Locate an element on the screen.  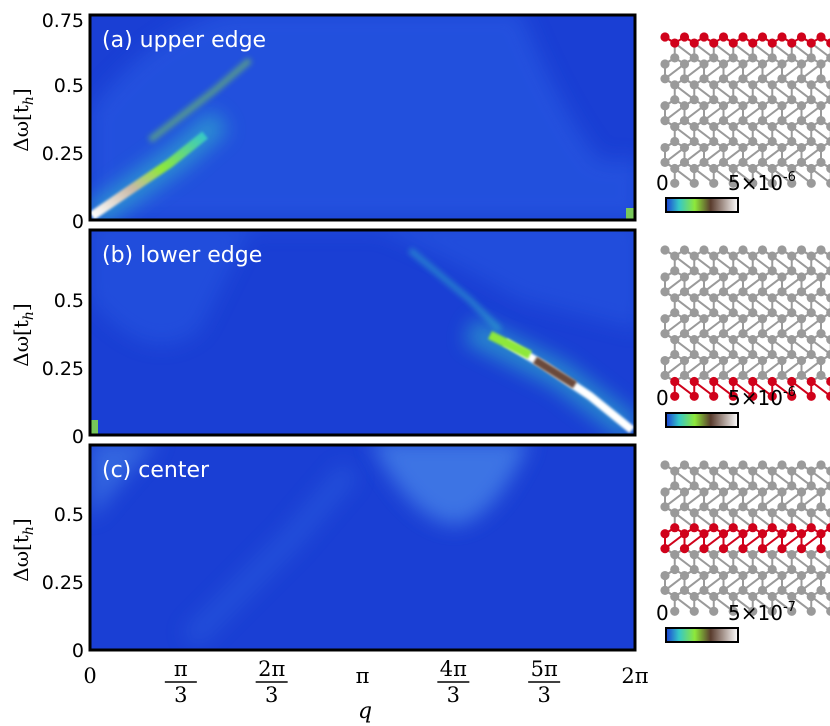
continuum-b is located at coordinates (362, 287).